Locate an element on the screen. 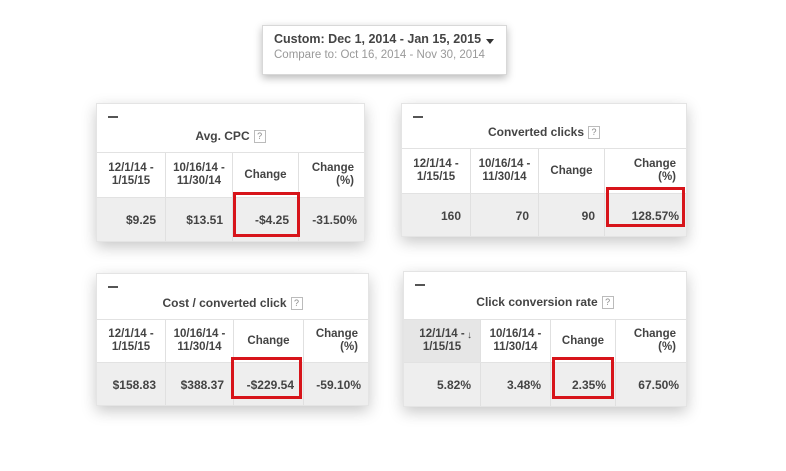 Image resolution: width=786 pixels, height=471 pixels. current-value: 160 is located at coordinates (436, 215).